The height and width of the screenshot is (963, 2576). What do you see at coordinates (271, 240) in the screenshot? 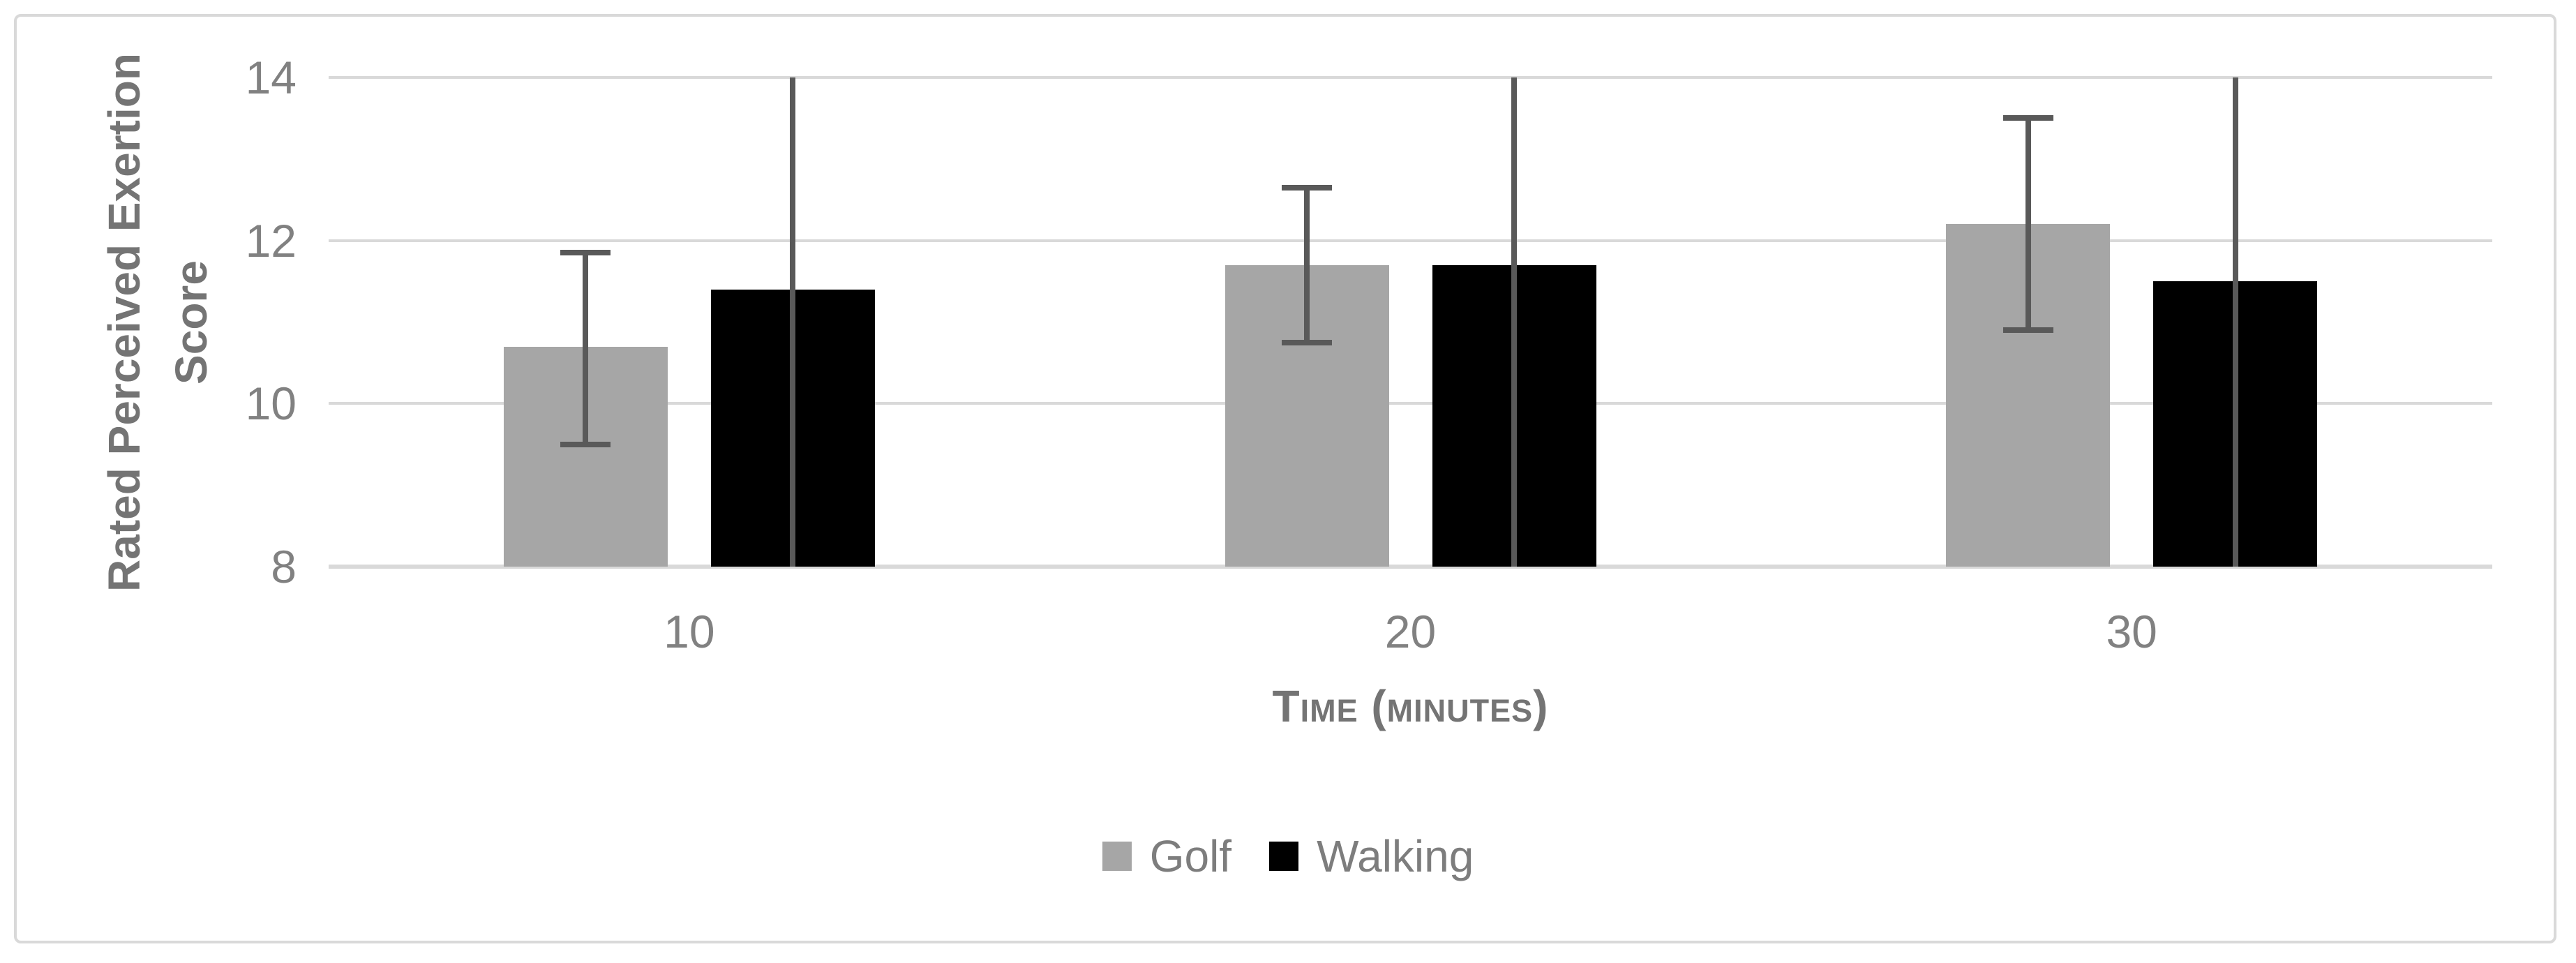
I see `y-tick-label-12: 12` at bounding box center [271, 240].